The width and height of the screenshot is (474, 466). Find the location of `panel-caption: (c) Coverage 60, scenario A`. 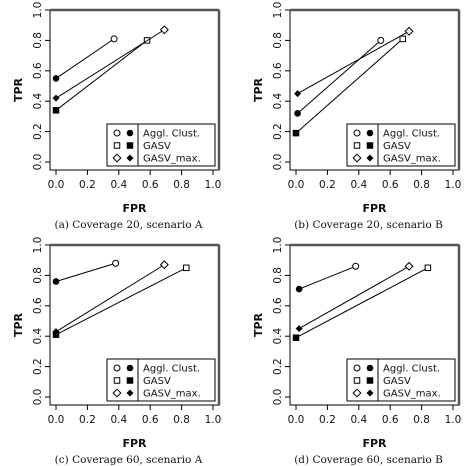

panel-caption: (c) Coverage 60, scenario A is located at coordinates (129, 460).